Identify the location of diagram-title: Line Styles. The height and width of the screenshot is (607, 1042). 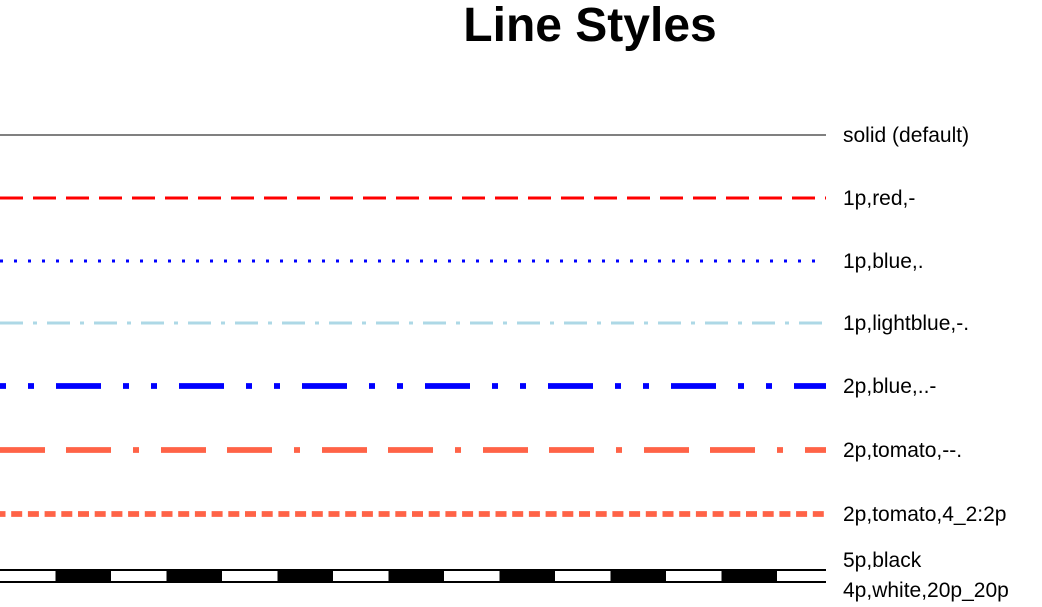
(590, 26).